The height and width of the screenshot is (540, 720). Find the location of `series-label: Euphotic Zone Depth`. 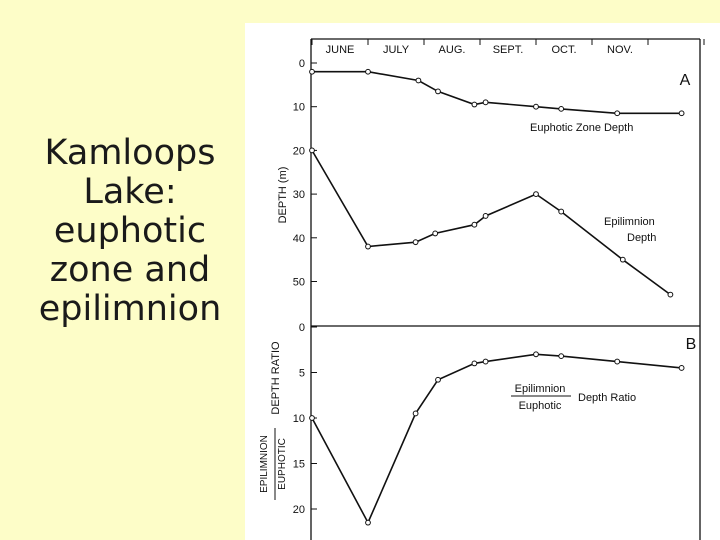

series-label: Euphotic Zone Depth is located at coordinates (581, 128).